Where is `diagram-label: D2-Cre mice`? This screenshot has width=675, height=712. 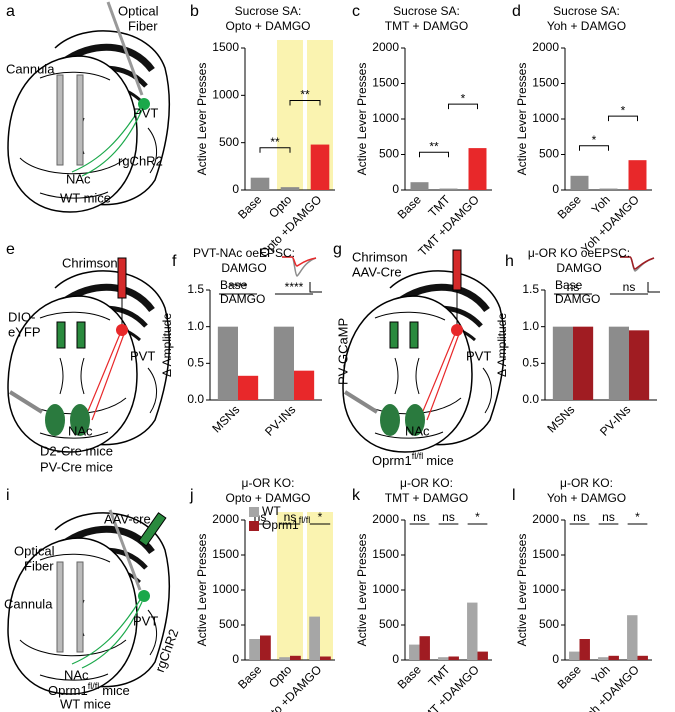
diagram-label: D2-Cre mice is located at coordinates (76, 450).